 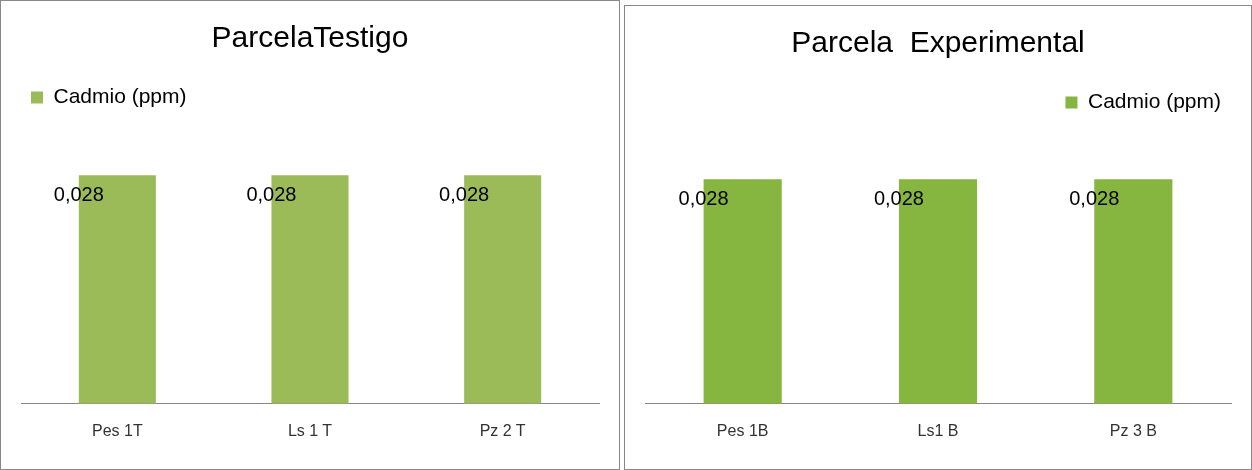 I want to click on chart-title: ParcelaTestigo, so click(x=310, y=37).